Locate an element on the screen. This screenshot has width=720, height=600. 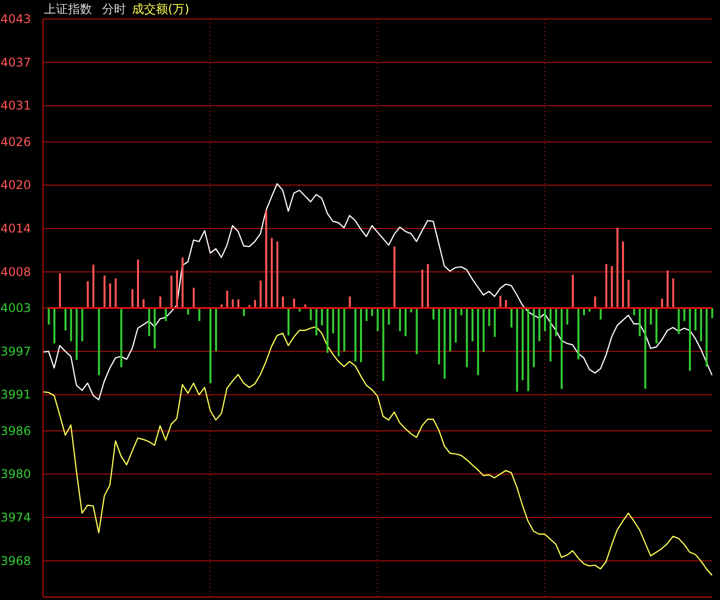
y-tick-label: 3991 is located at coordinates (15, 395).